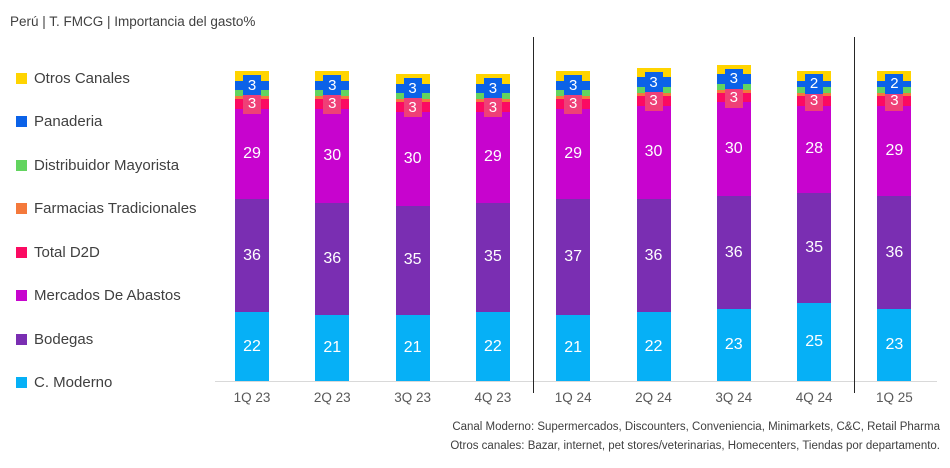  Describe the element at coordinates (133, 21) in the screenshot. I see `page-title: Perú | T. FMCG | Importancia del gasto%` at that location.